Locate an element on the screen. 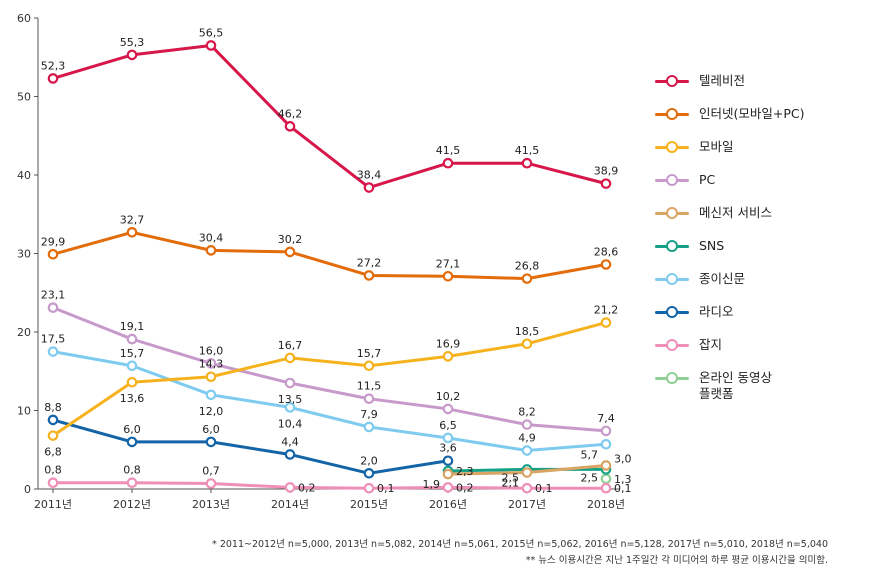  legend-label: 텔레비전 is located at coordinates (722, 80).